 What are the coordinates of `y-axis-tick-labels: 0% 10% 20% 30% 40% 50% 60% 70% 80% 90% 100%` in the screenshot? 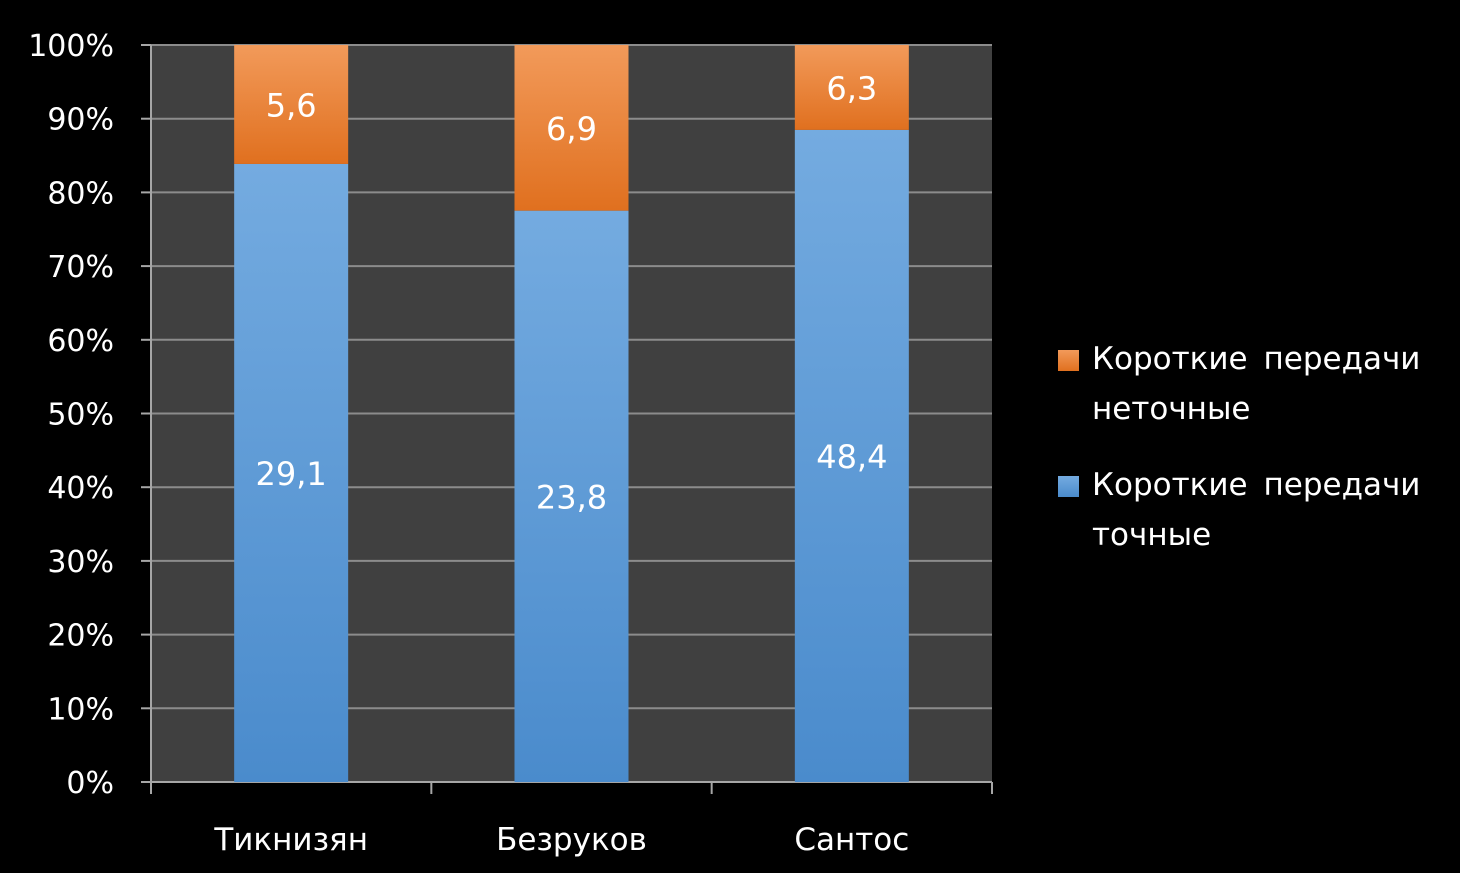 It's located at (89, 415).